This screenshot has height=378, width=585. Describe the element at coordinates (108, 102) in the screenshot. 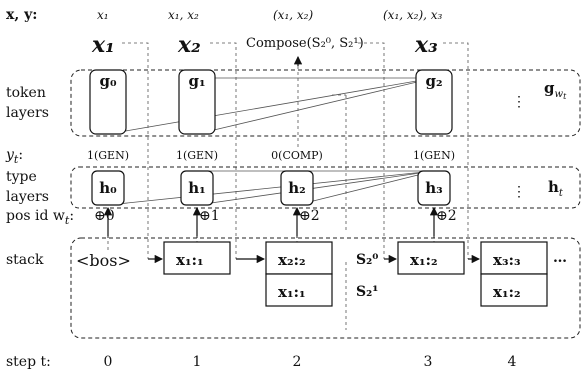

I see `token-node-g0` at that location.